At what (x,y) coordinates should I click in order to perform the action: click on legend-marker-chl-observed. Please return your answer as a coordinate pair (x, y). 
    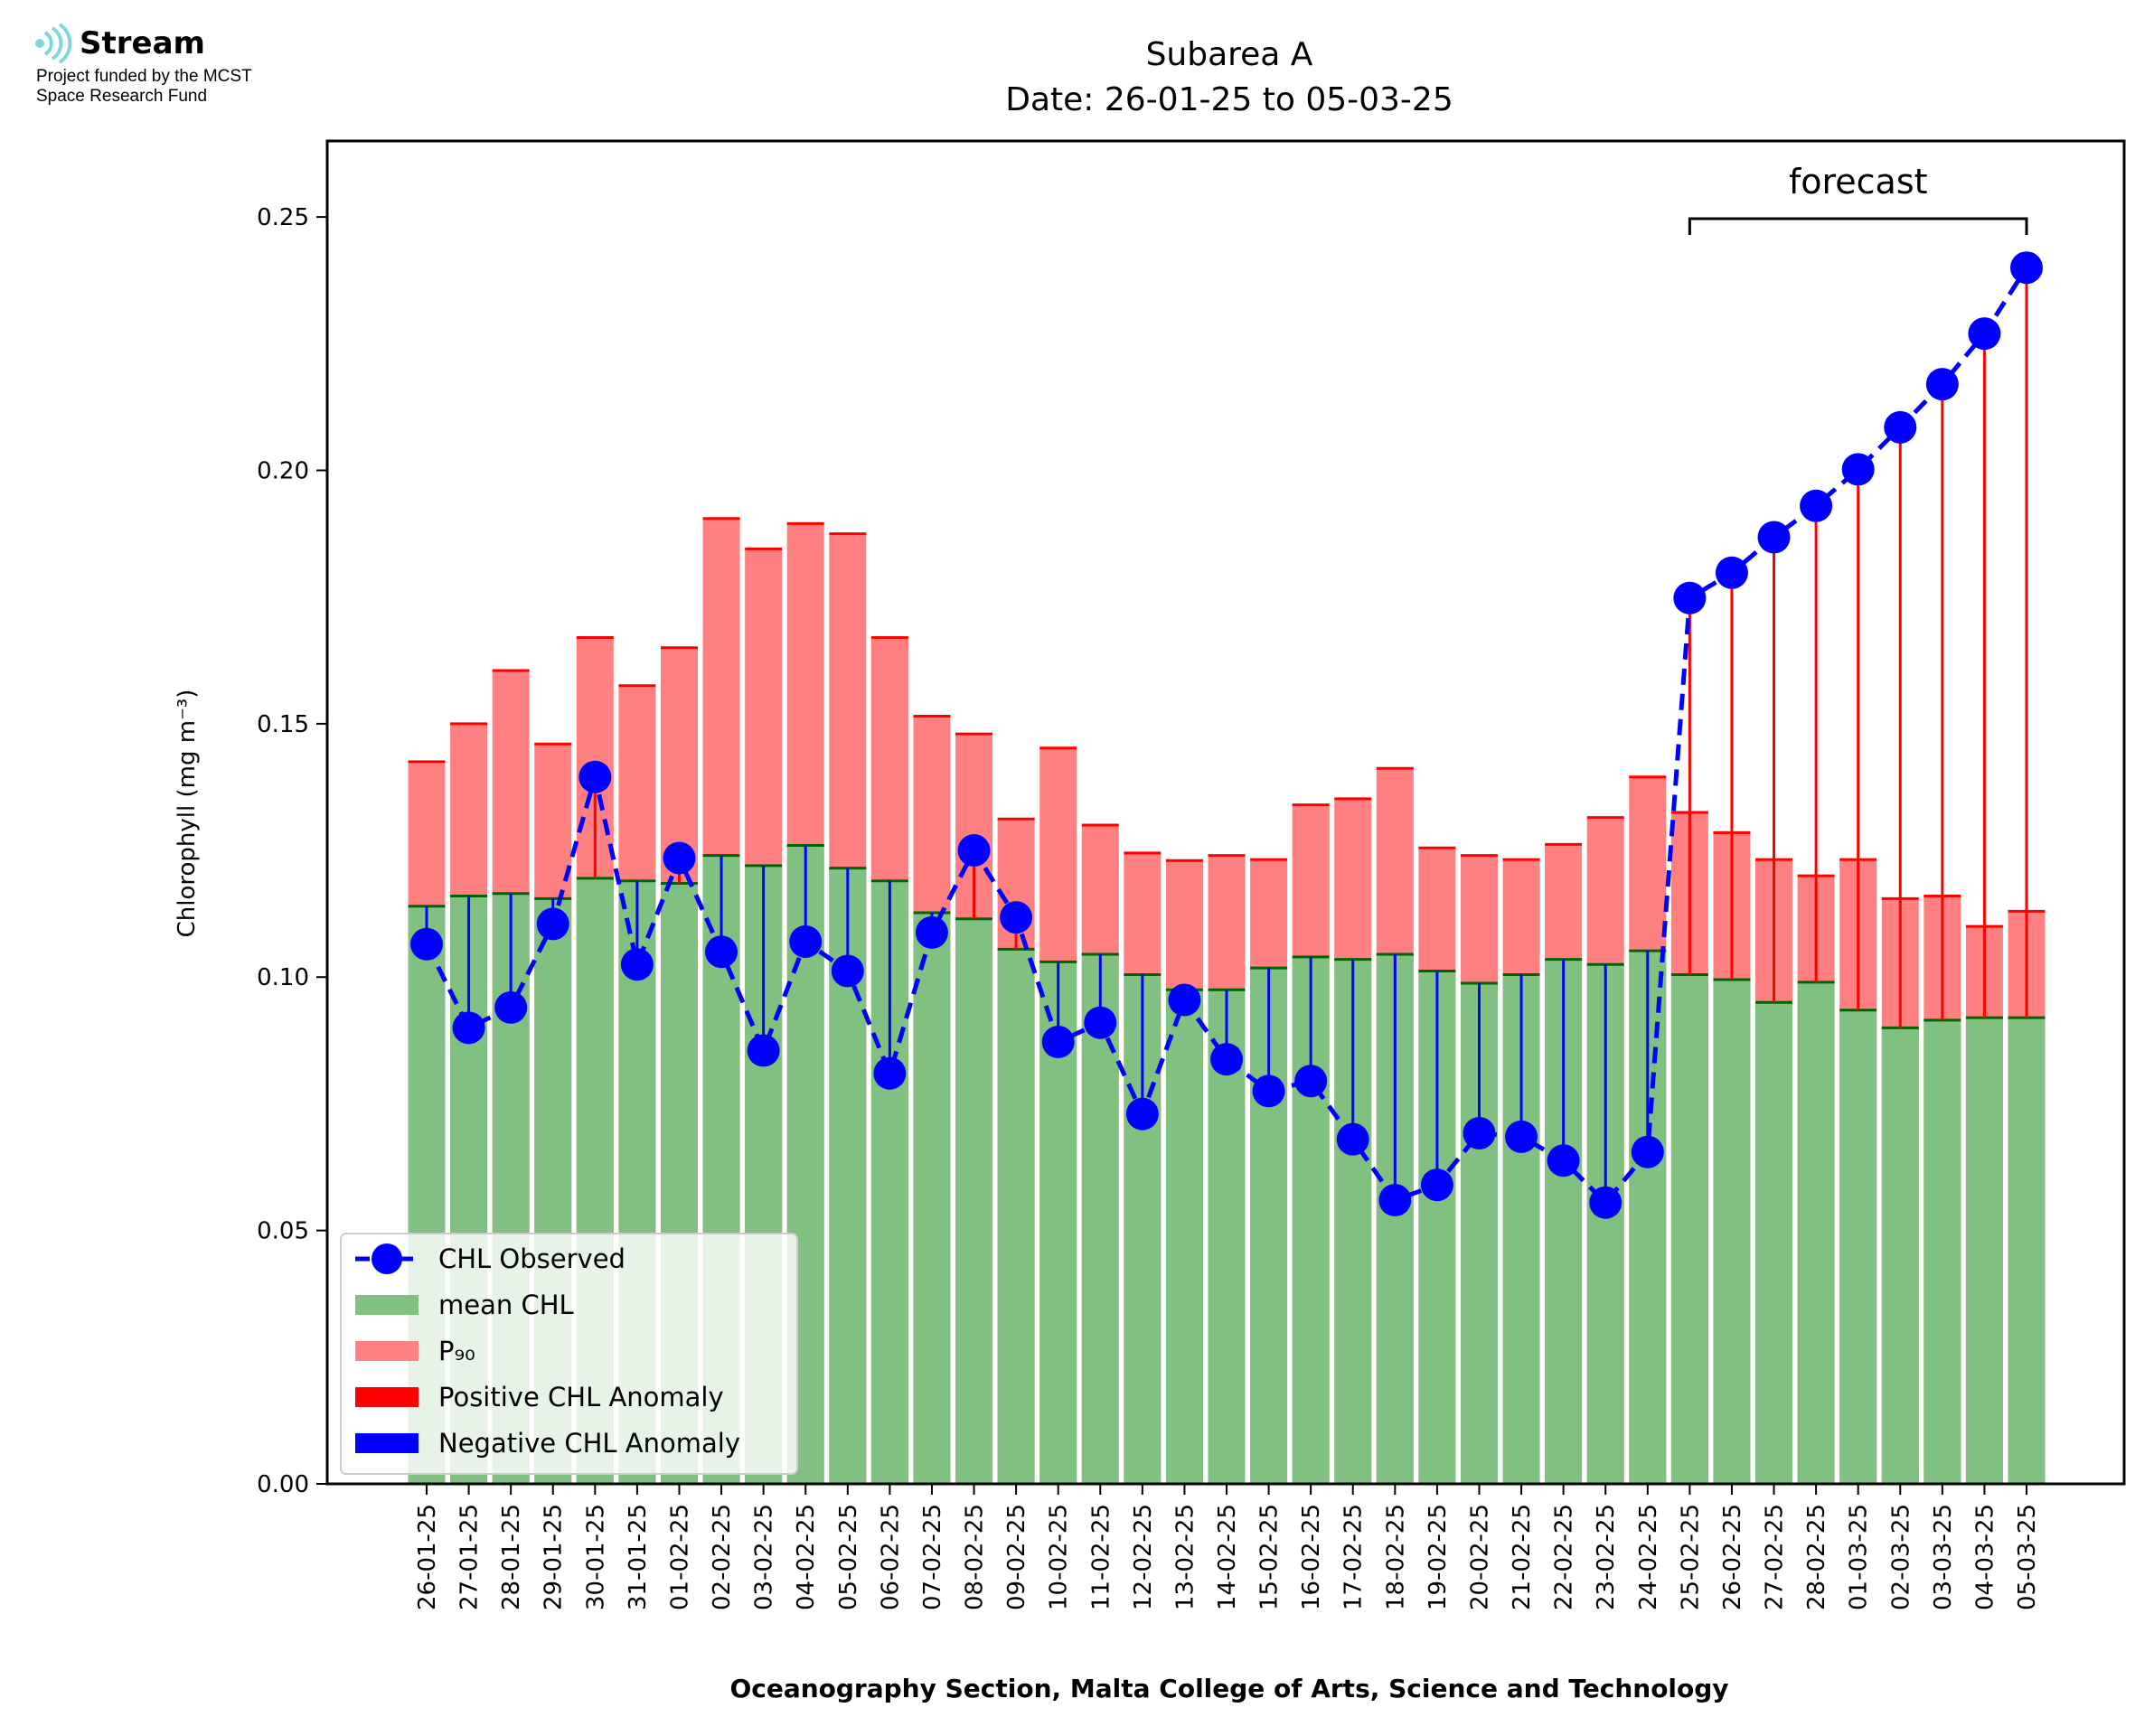
    Looking at the image, I should click on (387, 1259).